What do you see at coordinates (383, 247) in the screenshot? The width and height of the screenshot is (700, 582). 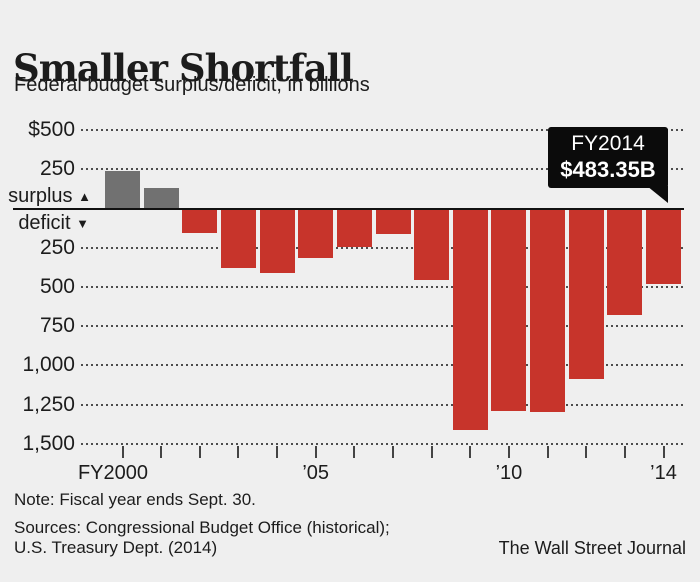 I see `gridline--250` at bounding box center [383, 247].